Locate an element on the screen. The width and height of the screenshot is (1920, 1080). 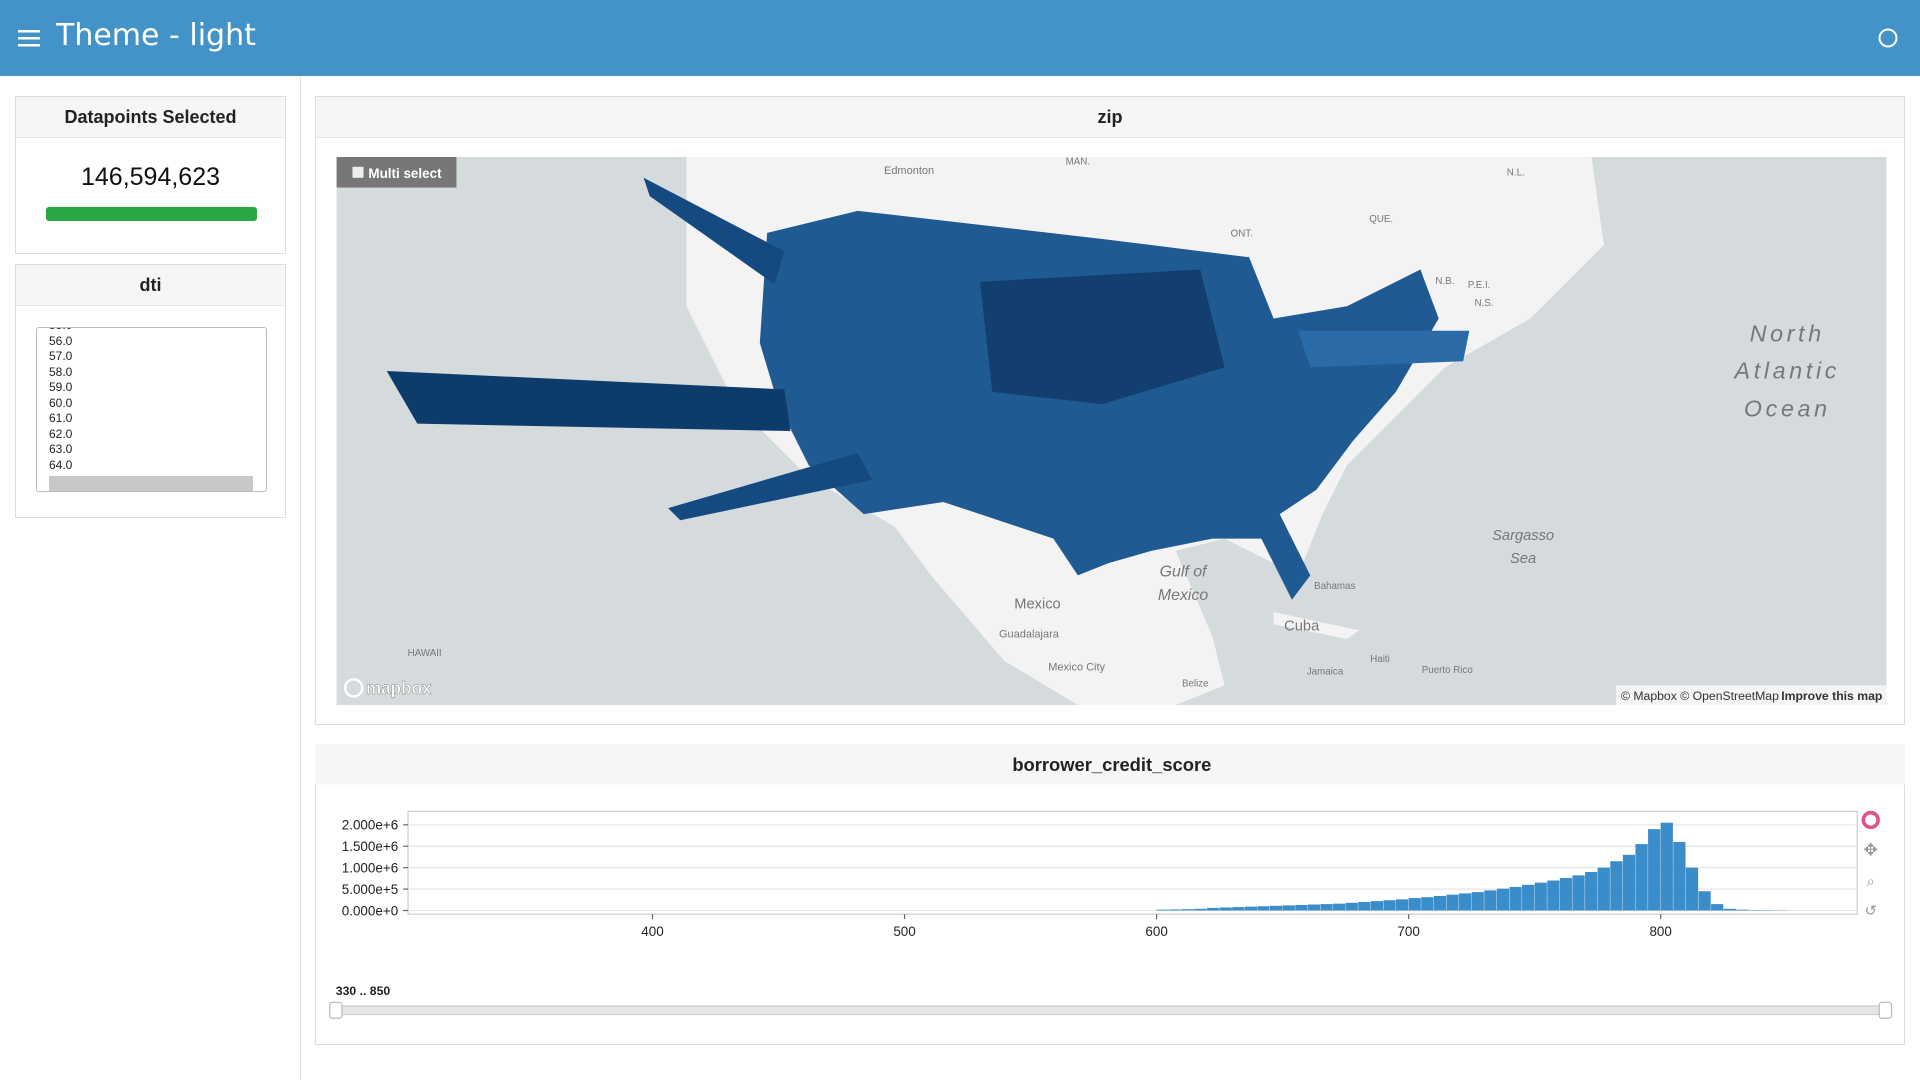
menu-icon is located at coordinates (30, 38).